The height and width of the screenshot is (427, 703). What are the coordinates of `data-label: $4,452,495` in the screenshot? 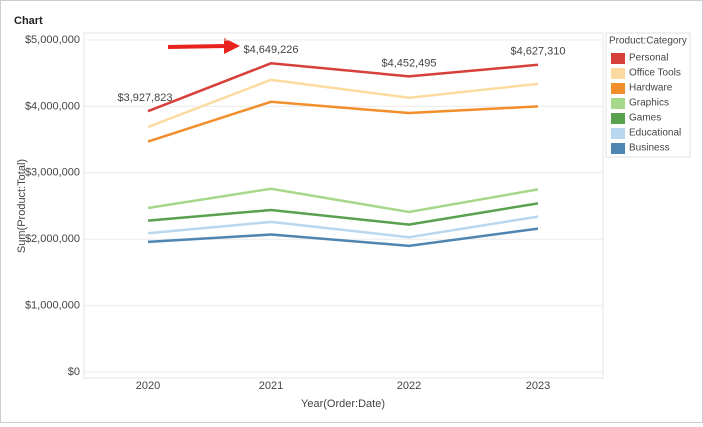 It's located at (408, 63).